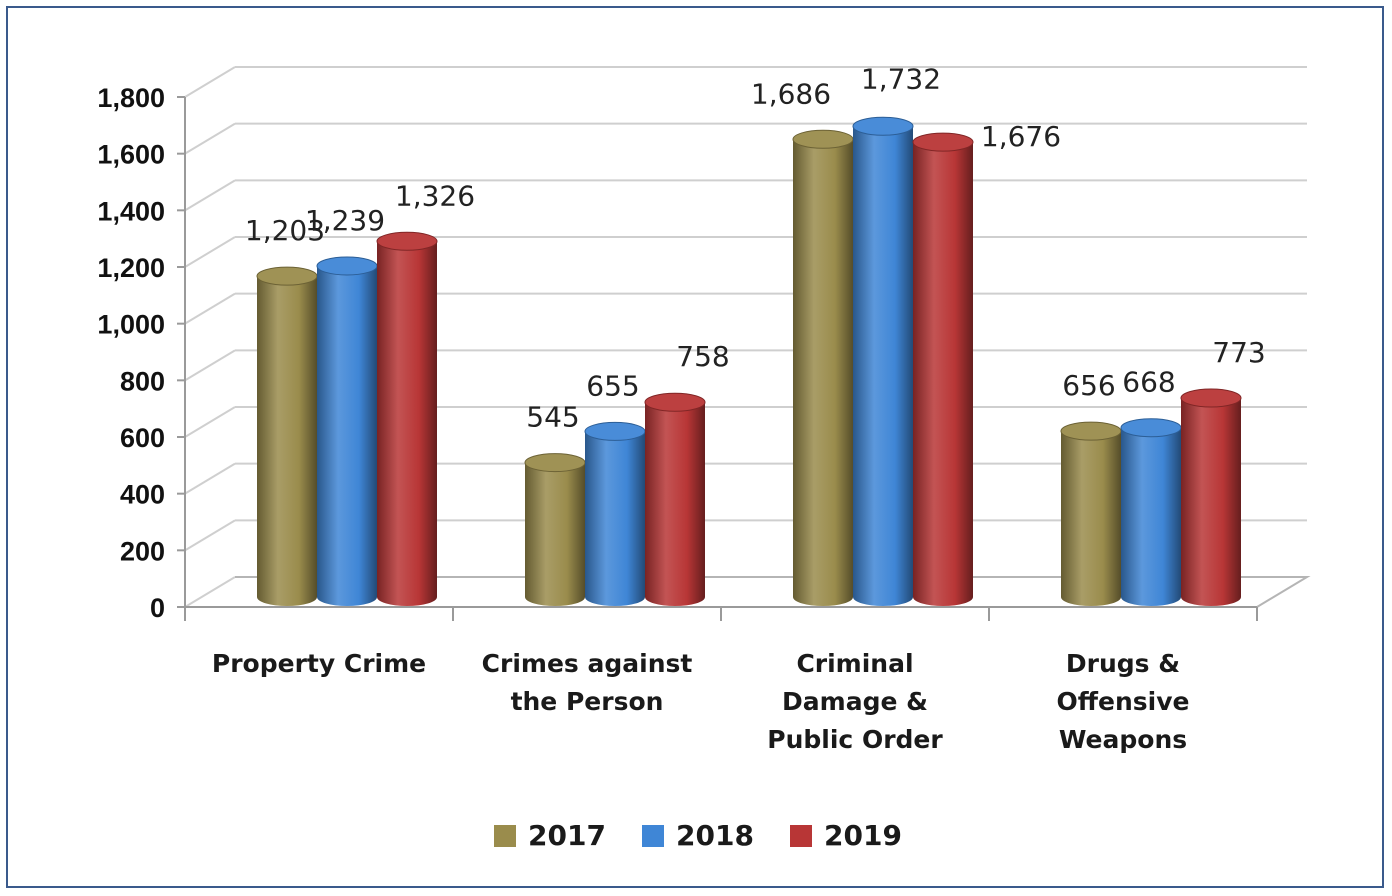 This screenshot has height=896, width=1392. Describe the element at coordinates (1088, 385) in the screenshot. I see `data-label: 656` at that location.